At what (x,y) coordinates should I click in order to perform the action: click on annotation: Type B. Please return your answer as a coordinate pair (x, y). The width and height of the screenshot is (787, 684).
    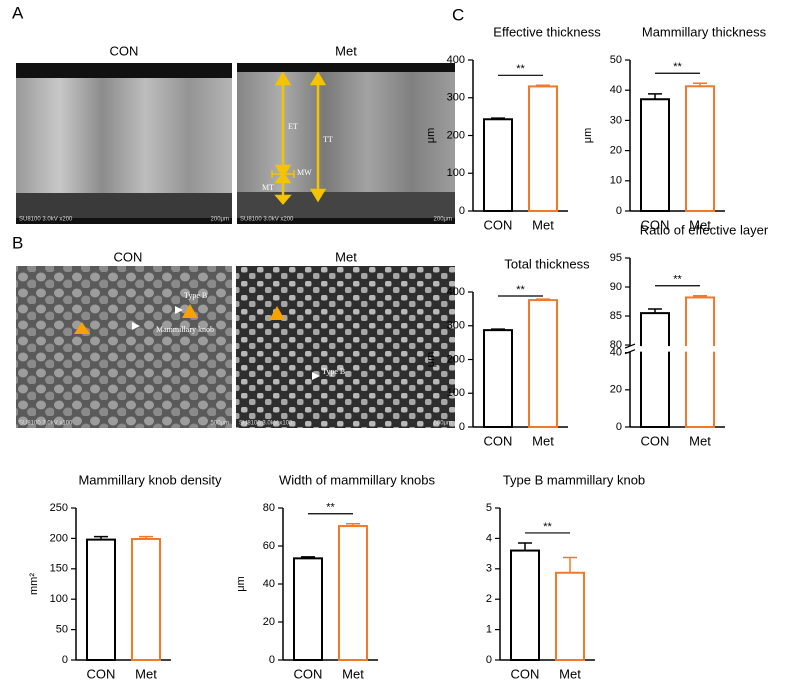
    Looking at the image, I should click on (195, 295).